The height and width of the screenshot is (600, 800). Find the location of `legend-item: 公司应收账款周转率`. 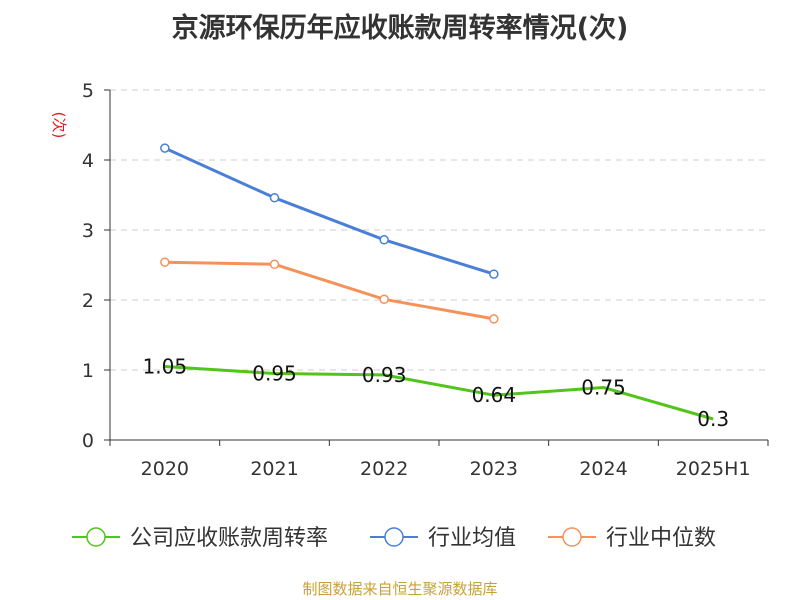

legend-item: 公司应收账款周转率 is located at coordinates (200, 538).